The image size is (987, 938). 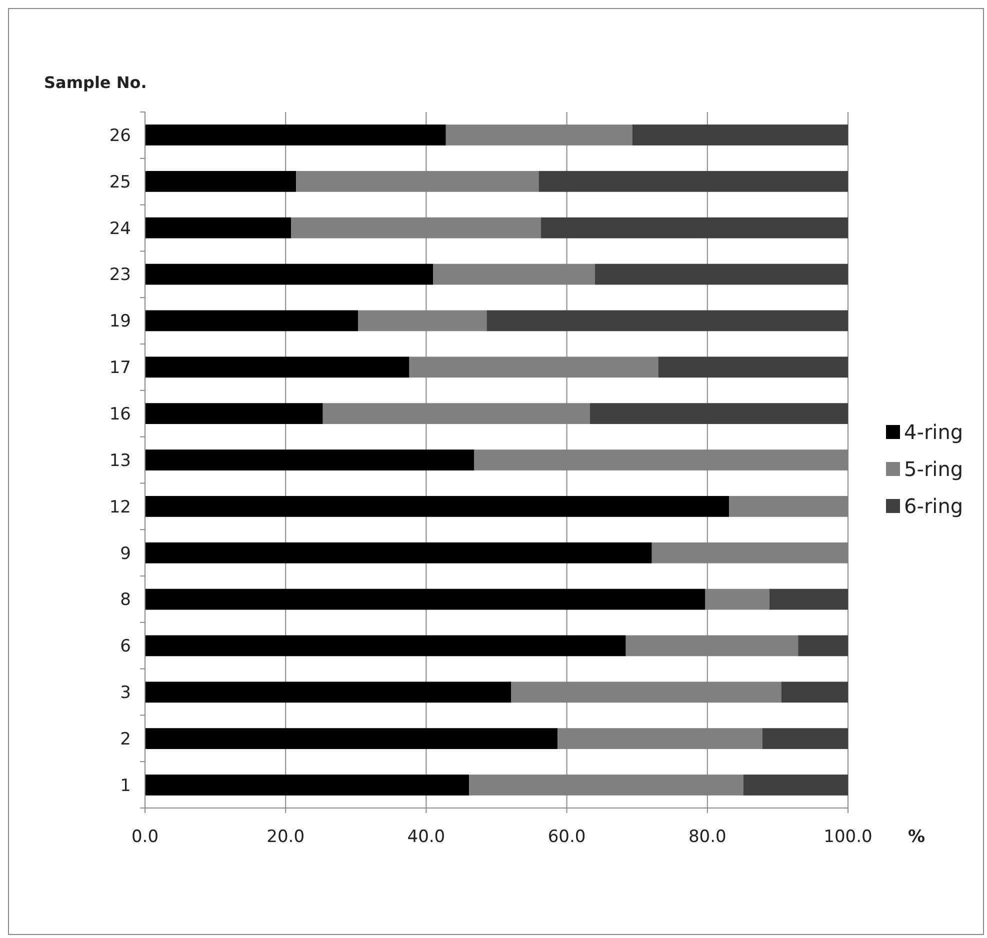 What do you see at coordinates (934, 432) in the screenshot?
I see `legend-label: 4-ring` at bounding box center [934, 432].